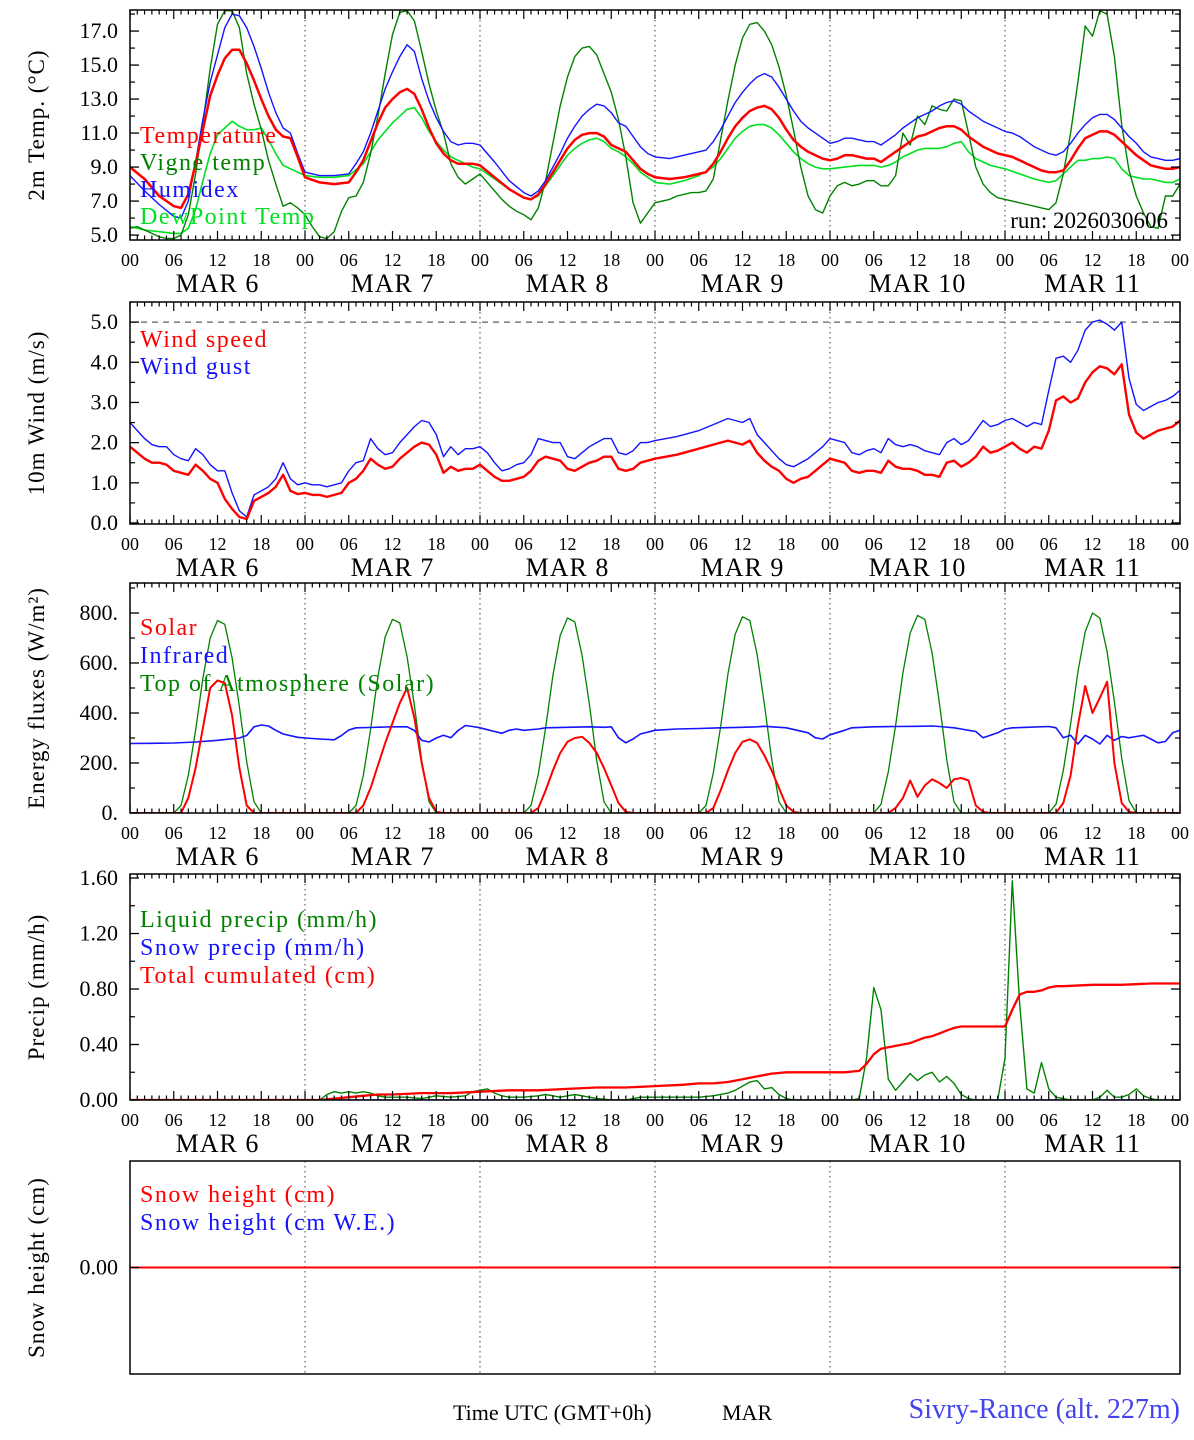  Describe the element at coordinates (268, 1223) in the screenshot. I see `legend-snow_height-1: Snow height (cm W.E.)` at that location.